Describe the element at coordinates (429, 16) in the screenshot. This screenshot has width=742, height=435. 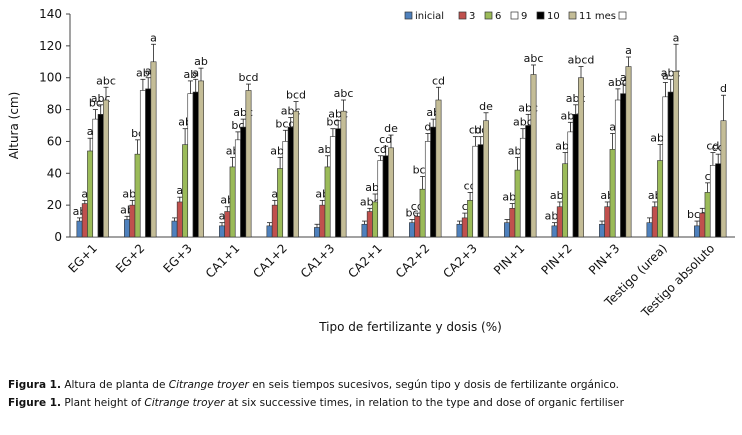
I see `legend-label: inicial` at that location.